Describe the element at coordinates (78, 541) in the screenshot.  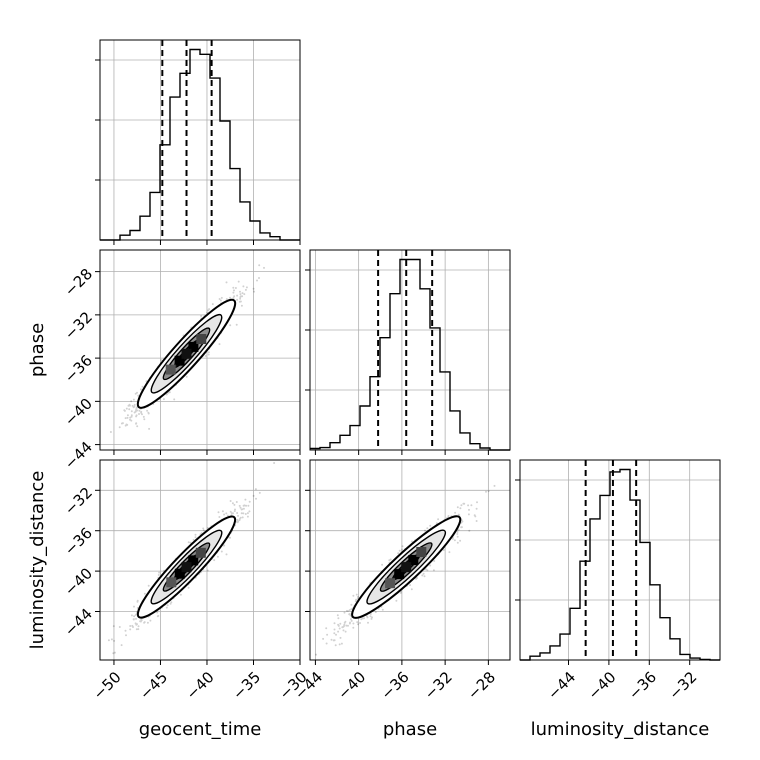
I see `y-tick-label-luminosity_distance: −36` at that location.